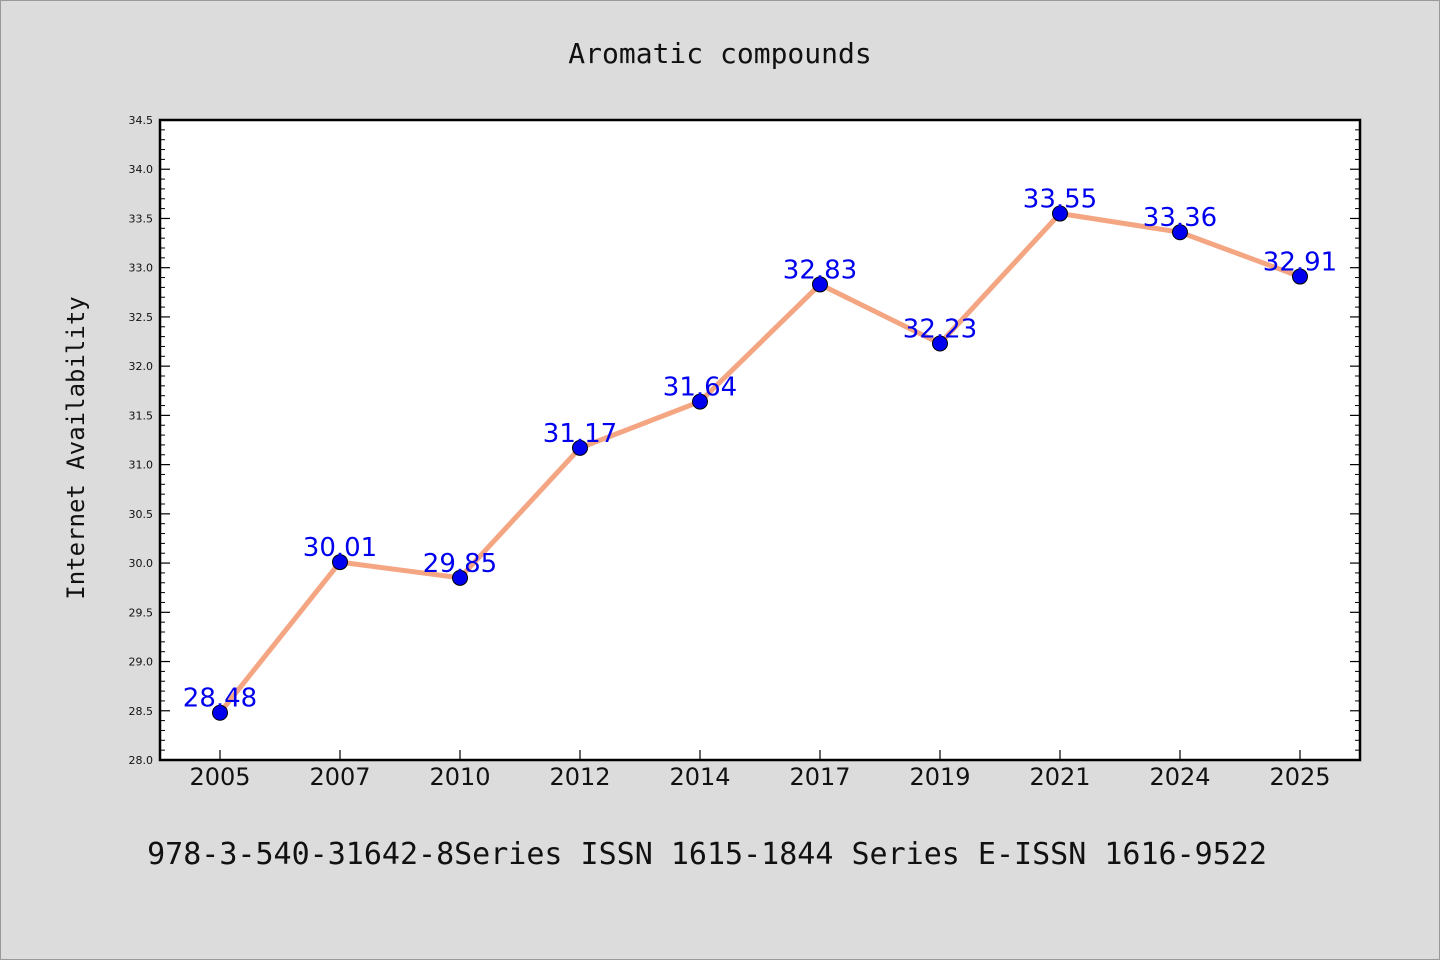  I want to click on data-label: 32.23, so click(940, 330).